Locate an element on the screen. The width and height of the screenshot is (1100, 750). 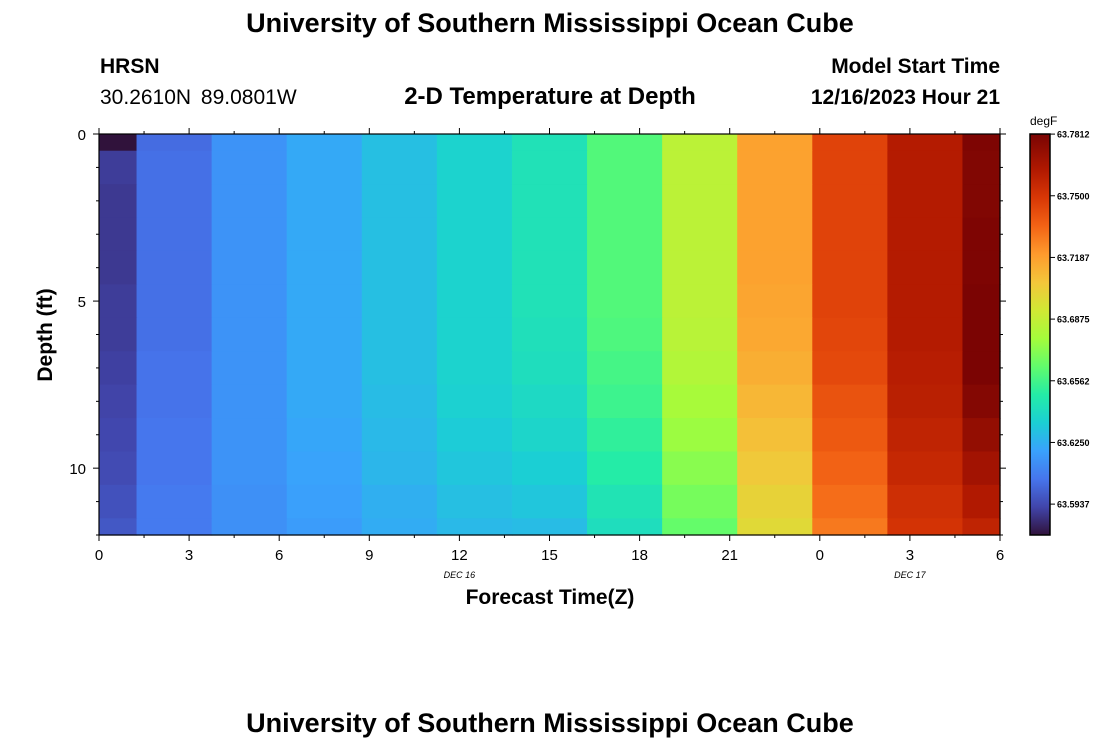
date-label: DEC 17 is located at coordinates (910, 575).